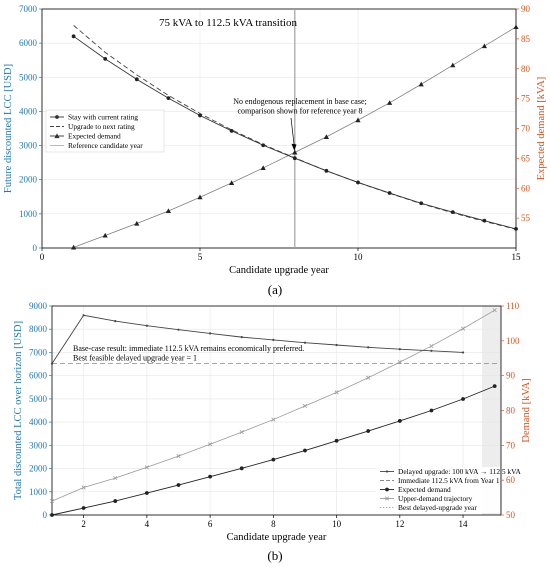 This screenshot has height=567, width=550. What do you see at coordinates (517, 257) in the screenshot?
I see `x-tick-label: 15` at bounding box center [517, 257].